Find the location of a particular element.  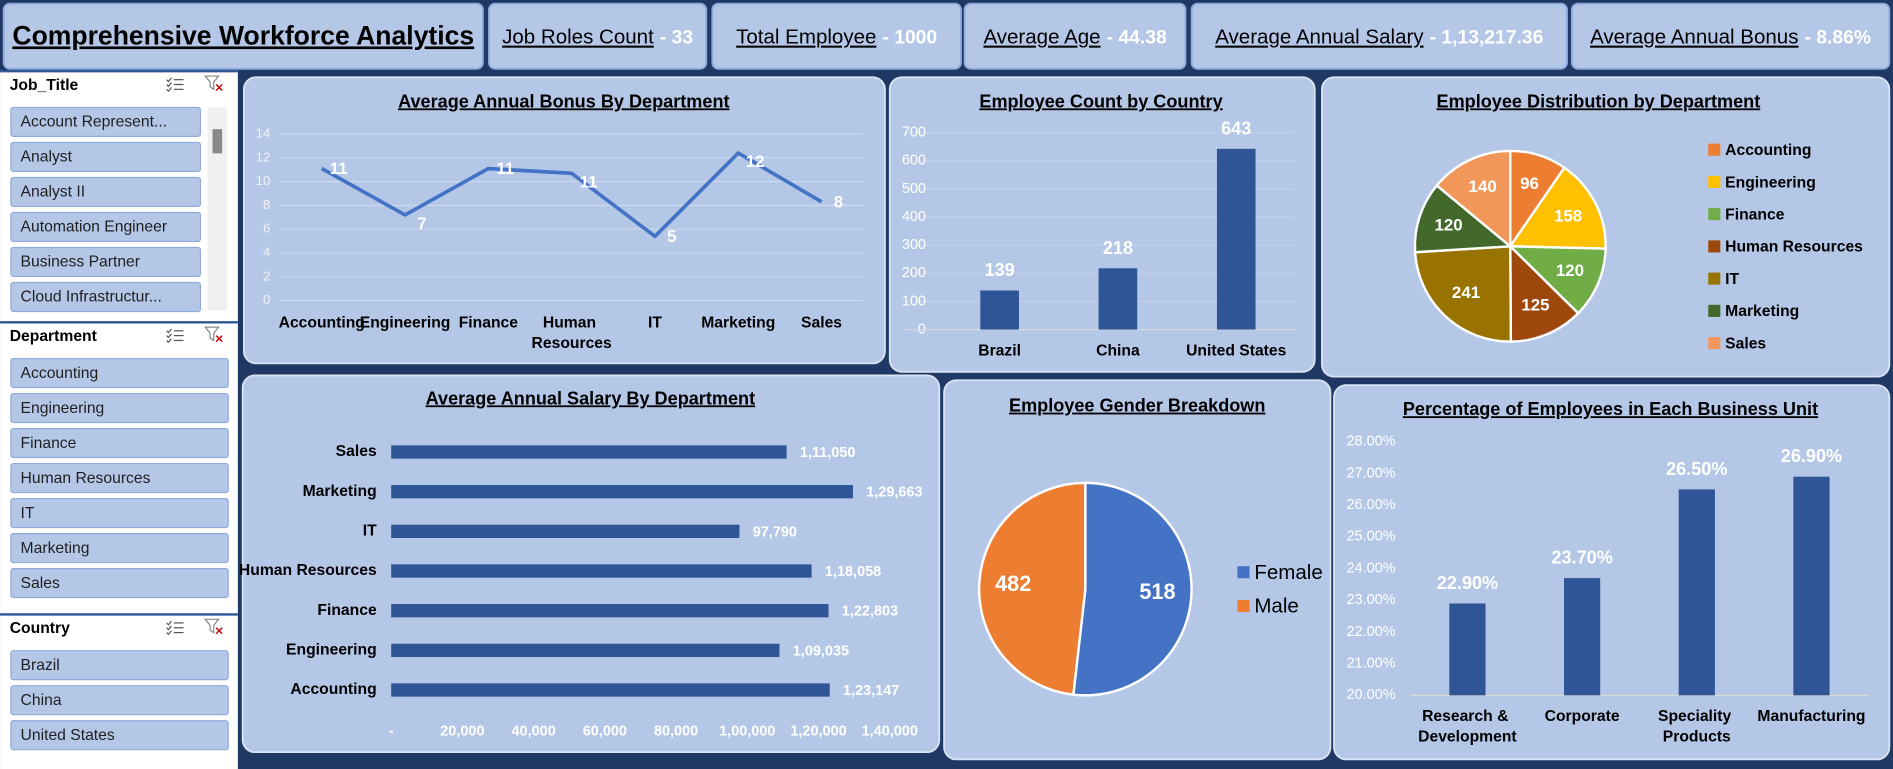

data-label: 1,11,050 is located at coordinates (828, 453).